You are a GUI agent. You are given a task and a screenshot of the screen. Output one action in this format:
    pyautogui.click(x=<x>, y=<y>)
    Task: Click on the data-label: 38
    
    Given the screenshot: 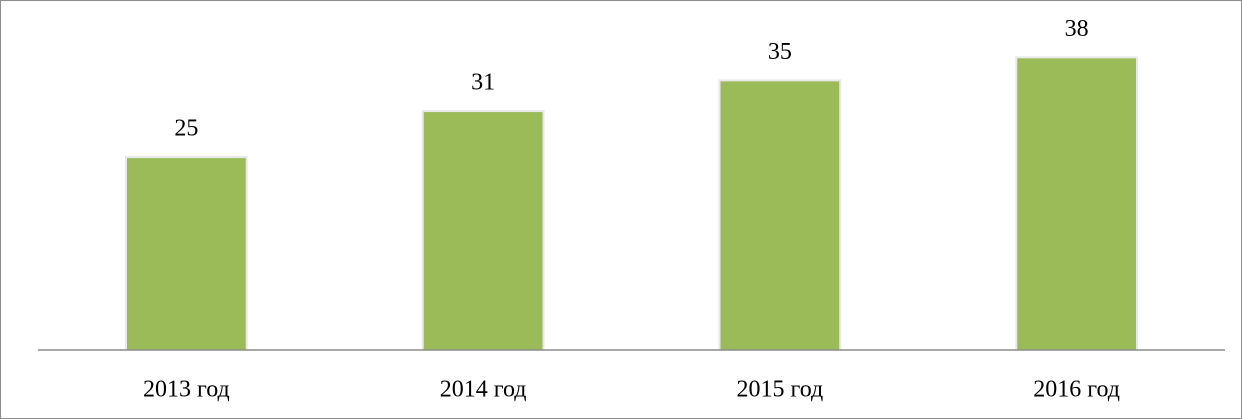 What is the action you would take?
    pyautogui.click(x=1077, y=29)
    